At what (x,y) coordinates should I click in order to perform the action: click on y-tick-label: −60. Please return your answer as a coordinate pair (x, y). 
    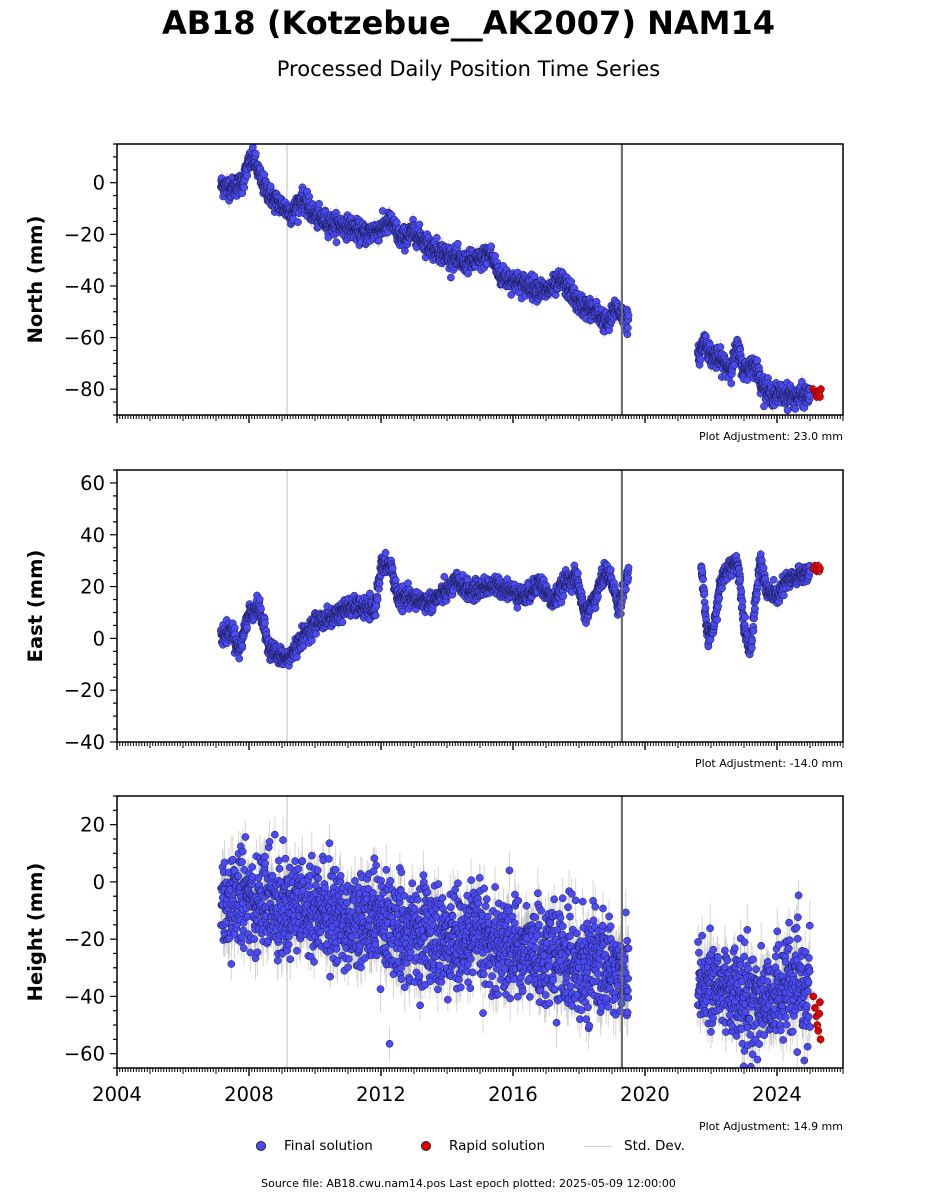
    Looking at the image, I should click on (84, 338).